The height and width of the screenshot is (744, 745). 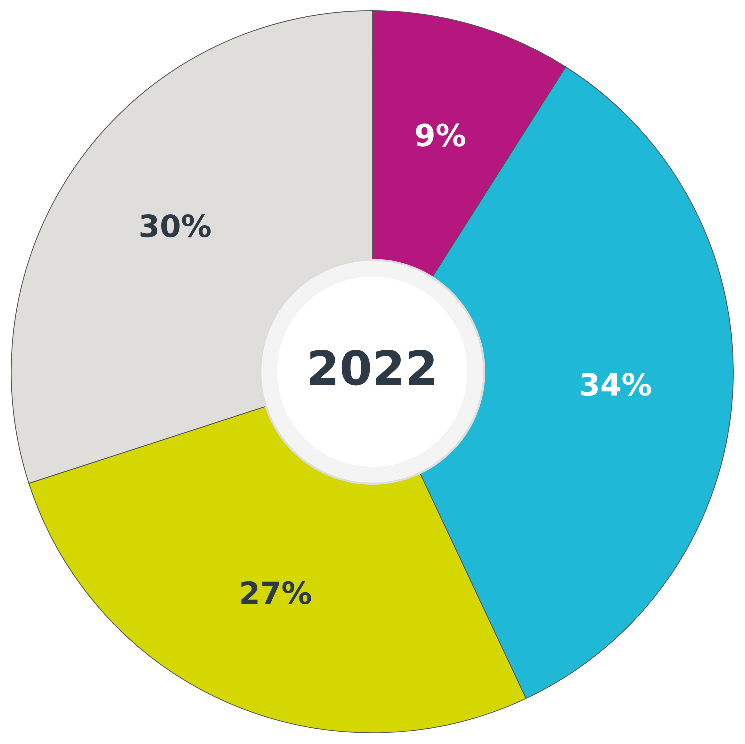 I want to click on text: 2022, so click(x=372, y=368).